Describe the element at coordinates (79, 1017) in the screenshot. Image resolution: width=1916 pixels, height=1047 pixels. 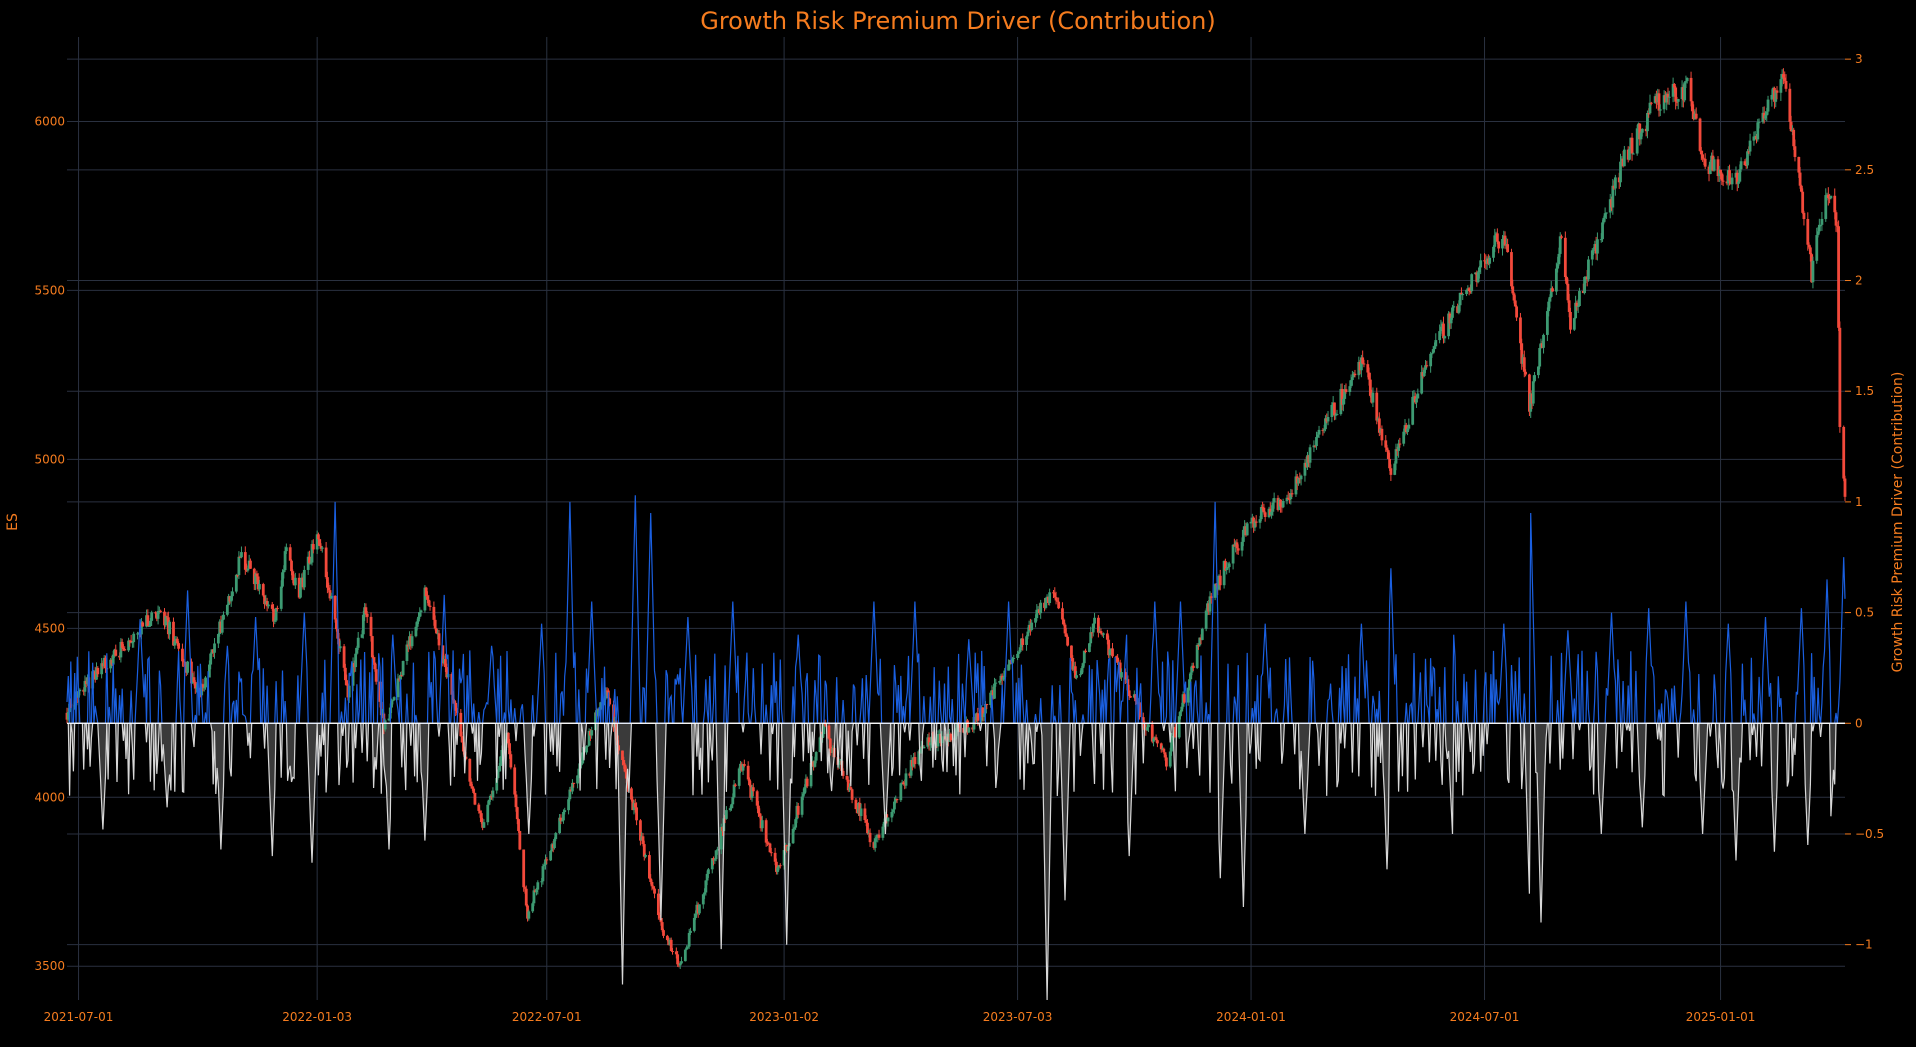
I see `x-tick-label: 2021-07-01` at that location.